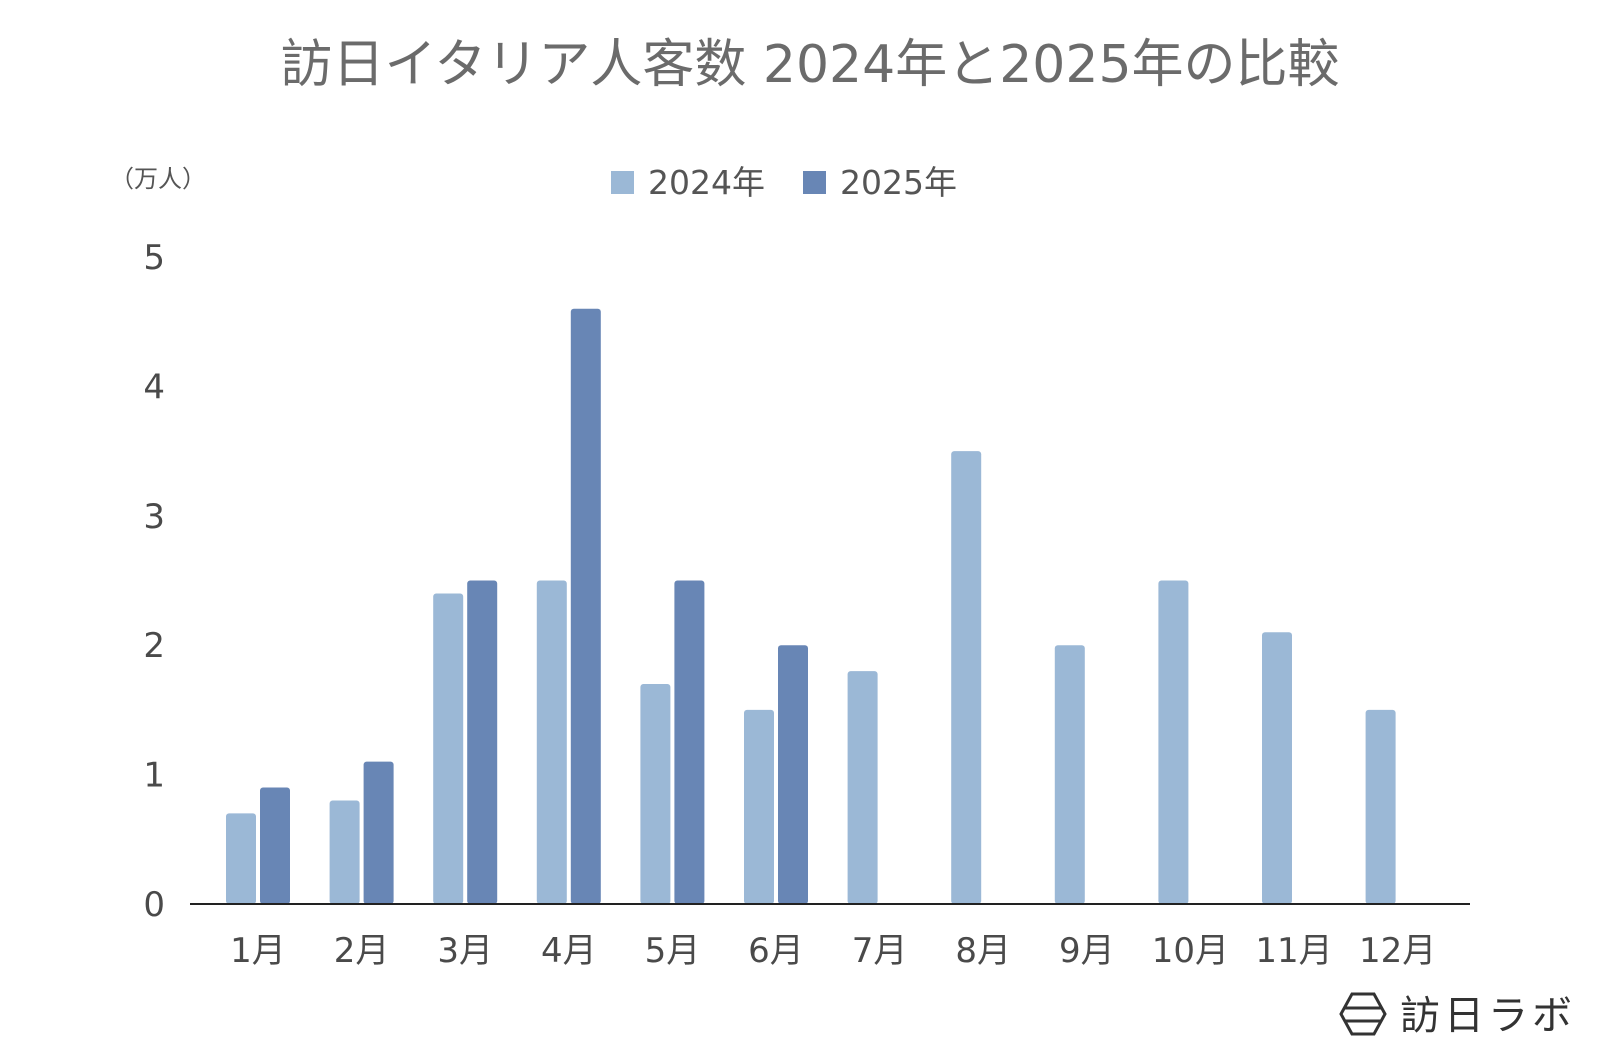 The image size is (1600, 1043). I want to click on y-tick-label: 4, so click(154, 387).